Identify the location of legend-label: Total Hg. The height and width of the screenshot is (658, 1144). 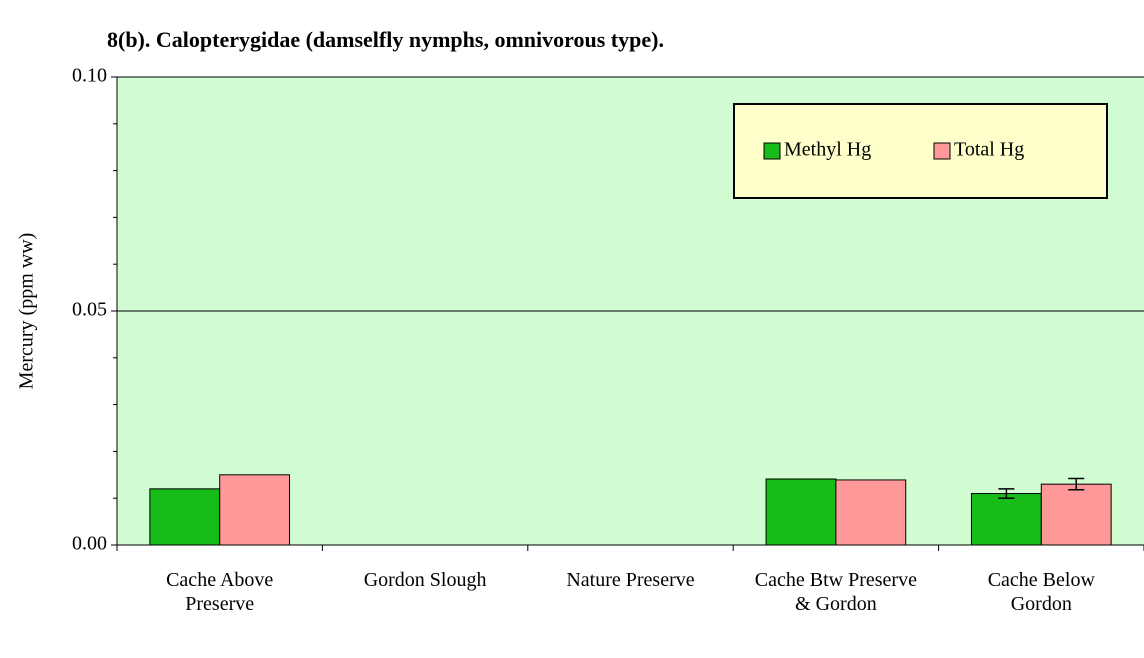
(989, 150).